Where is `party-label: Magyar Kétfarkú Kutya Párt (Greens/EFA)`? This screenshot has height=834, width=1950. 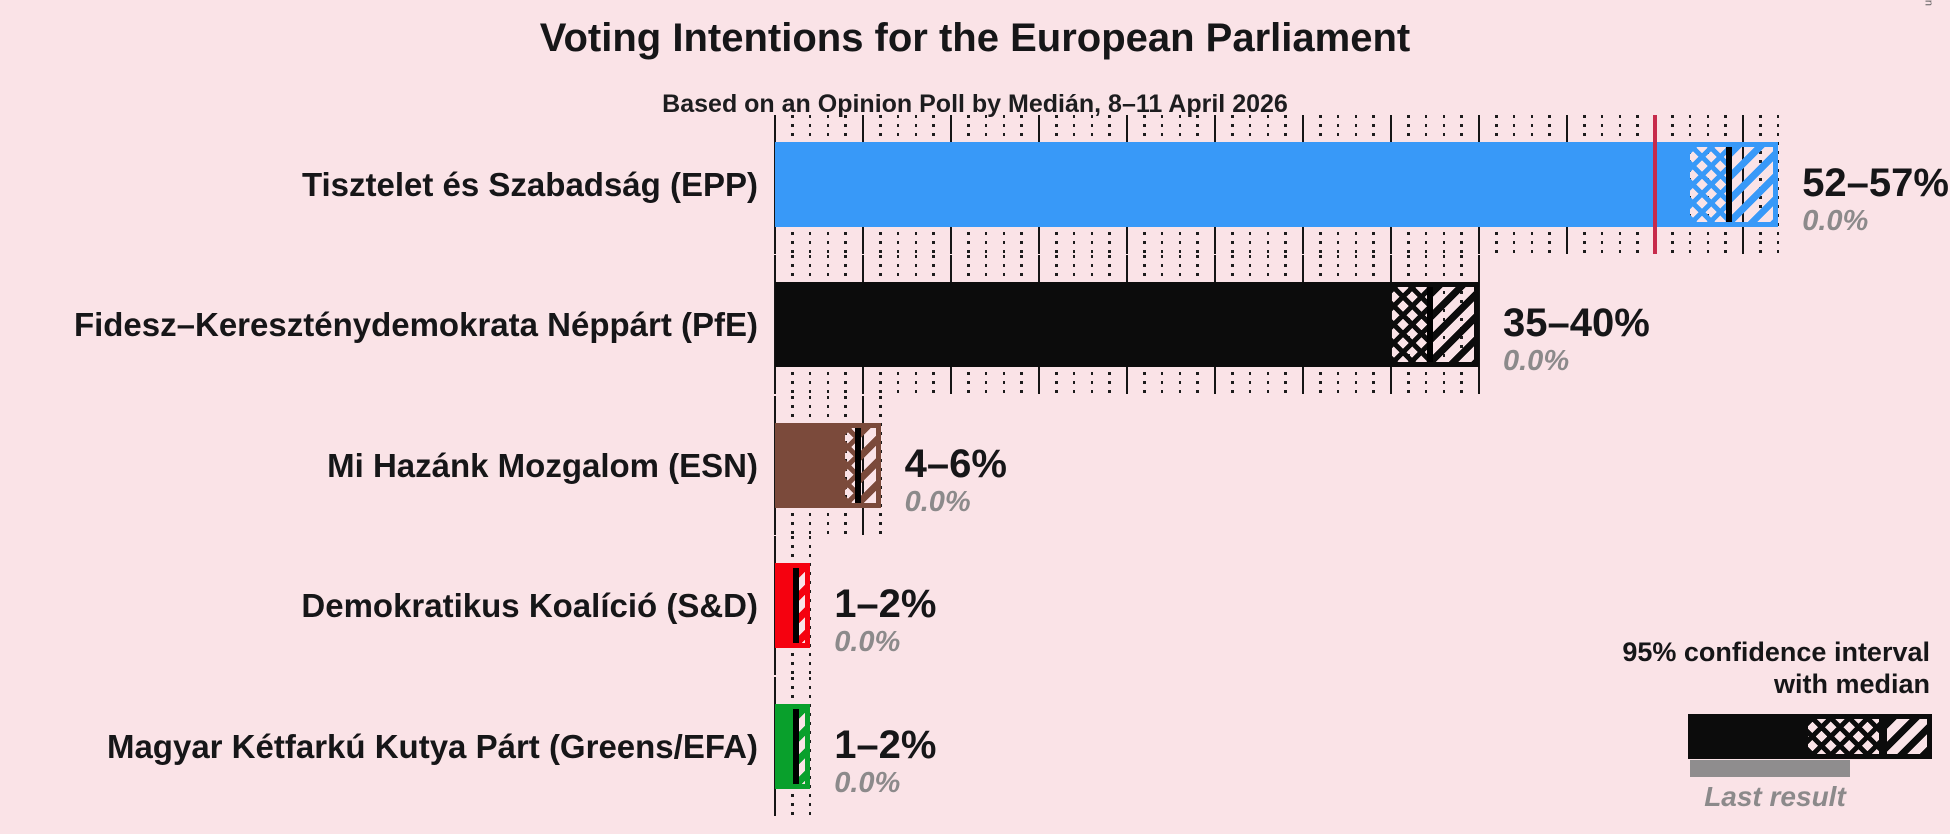 party-label: Magyar Kétfarkú Kutya Párt (Greens/EFA) is located at coordinates (432, 746).